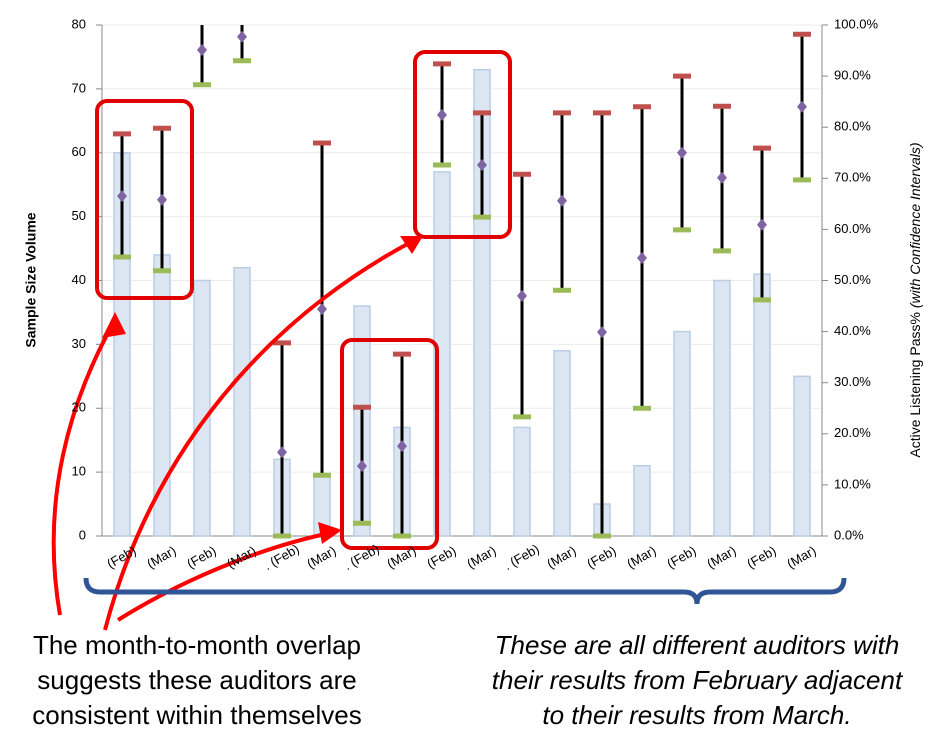  Describe the element at coordinates (849, 534) in the screenshot. I see `y2-tick-label: 0.0%` at that location.